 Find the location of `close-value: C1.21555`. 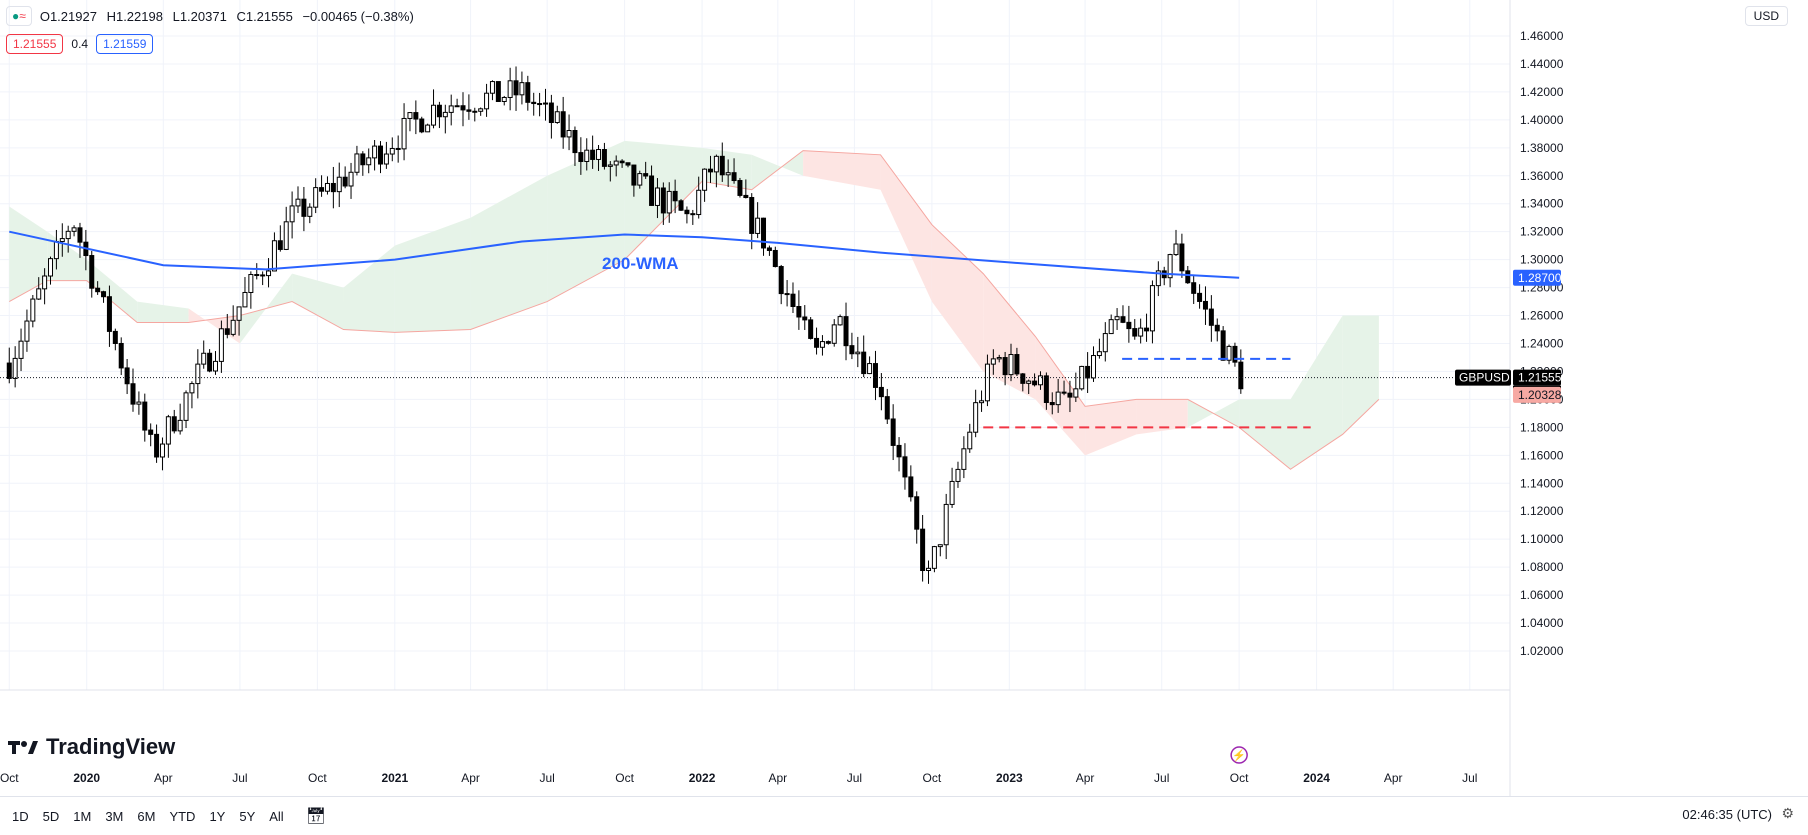

close-value: C1.21555 is located at coordinates (264, 16).